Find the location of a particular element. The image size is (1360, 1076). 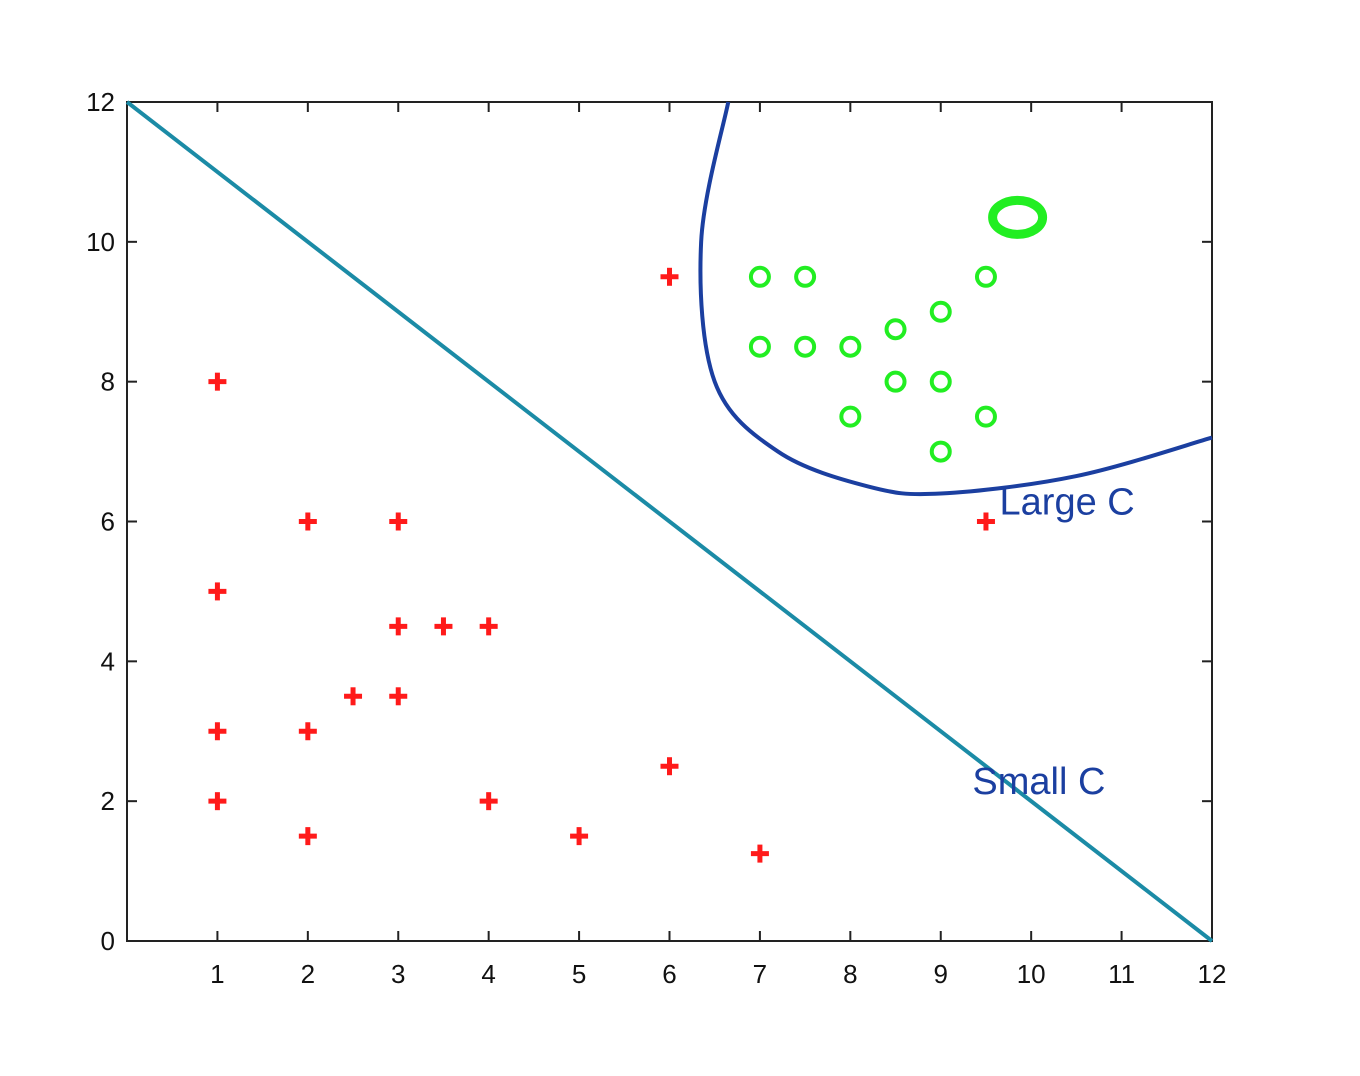

y-tick-label: 4 is located at coordinates (108, 661).